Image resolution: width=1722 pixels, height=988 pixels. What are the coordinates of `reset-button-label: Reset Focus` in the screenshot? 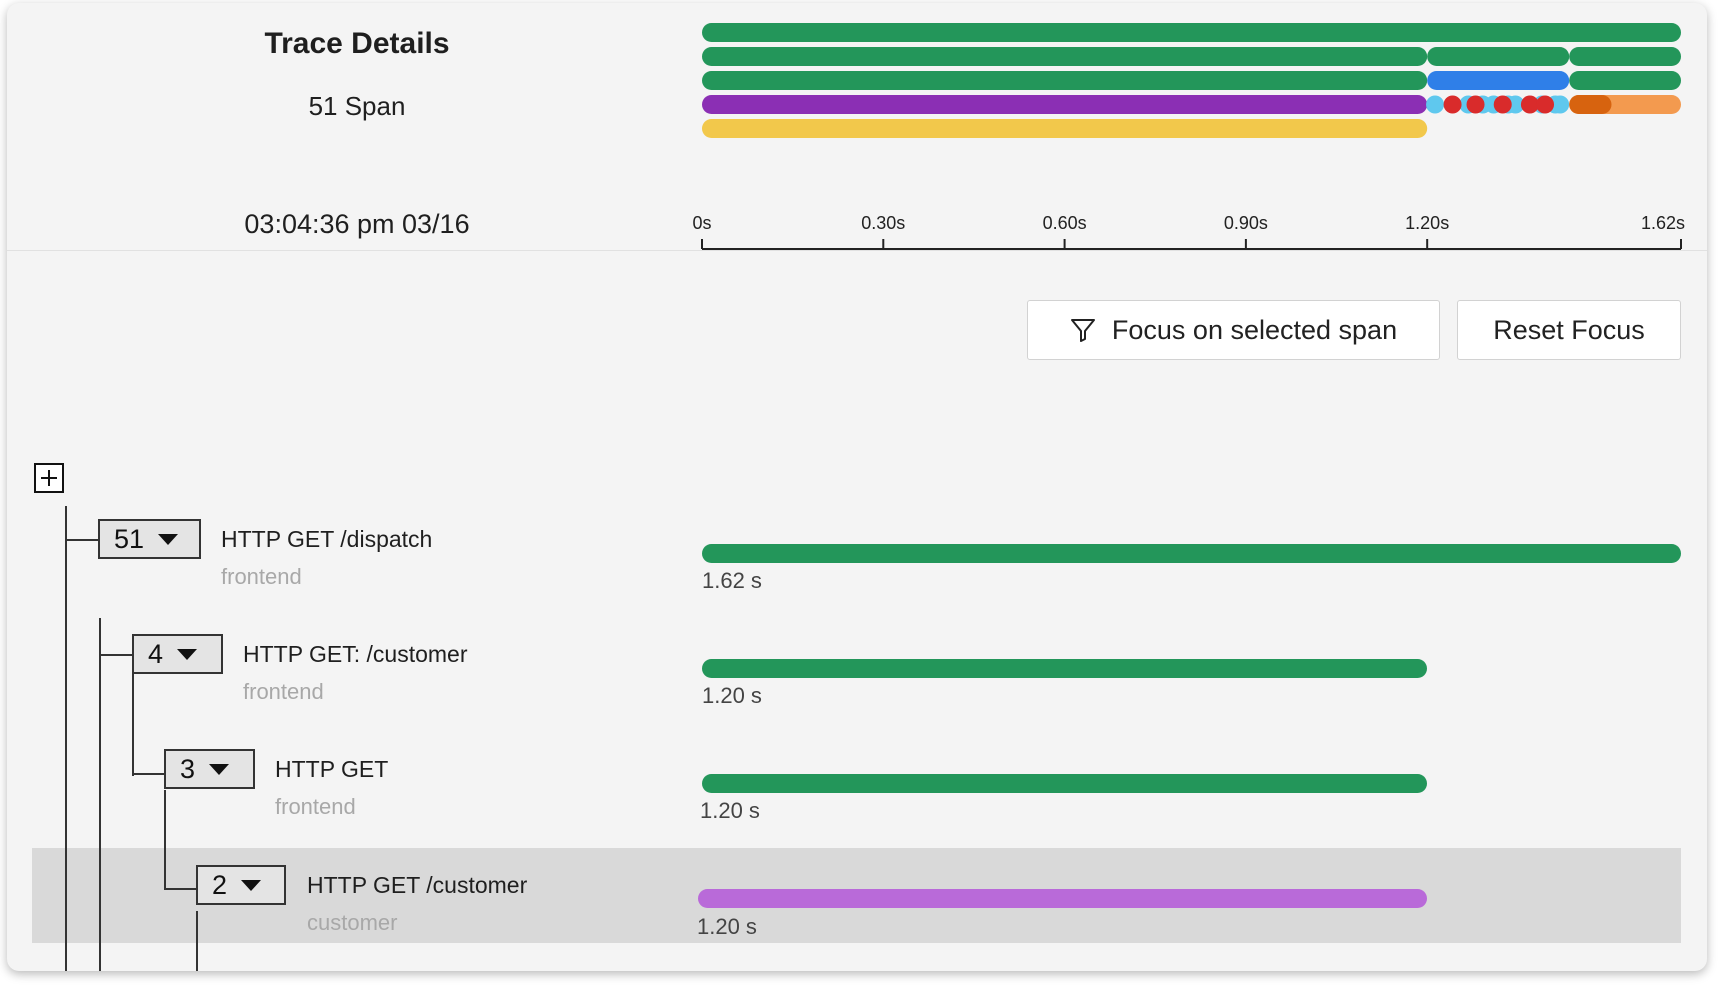 It's located at (1569, 329).